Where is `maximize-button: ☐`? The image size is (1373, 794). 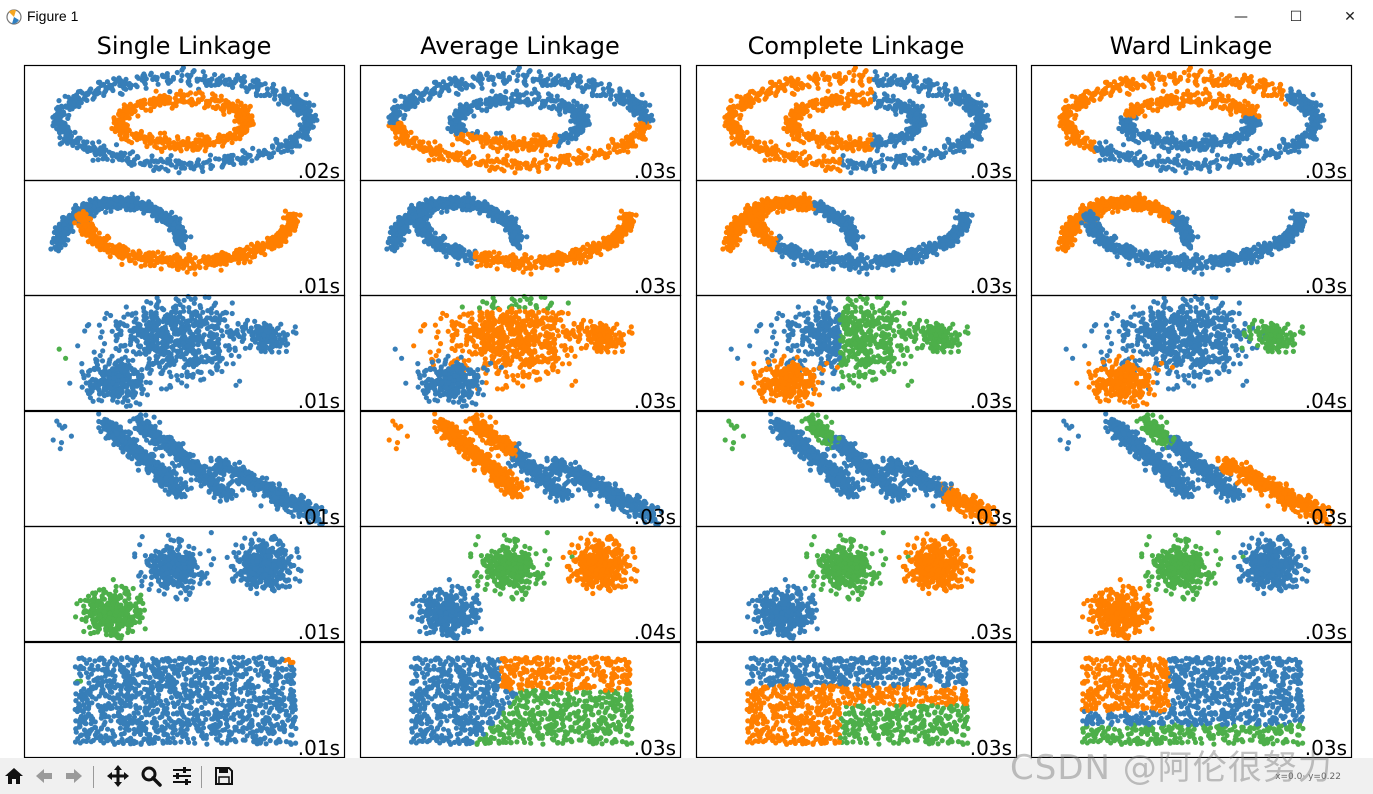
maximize-button: ☐ is located at coordinates (1296, 17).